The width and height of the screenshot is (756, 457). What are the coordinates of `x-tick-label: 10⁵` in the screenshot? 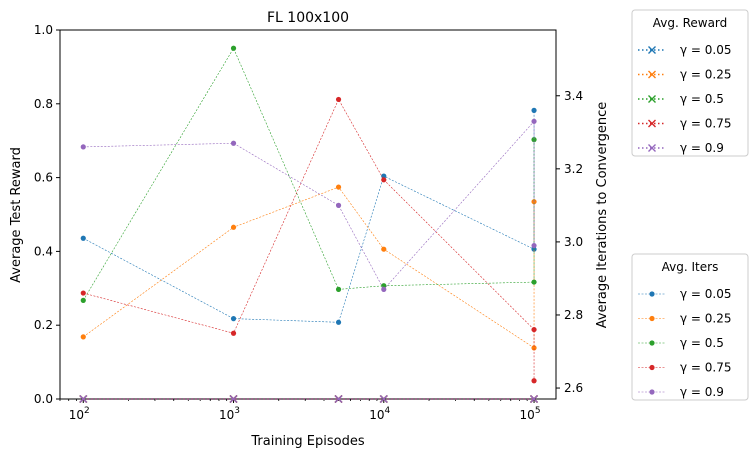 It's located at (530, 414).